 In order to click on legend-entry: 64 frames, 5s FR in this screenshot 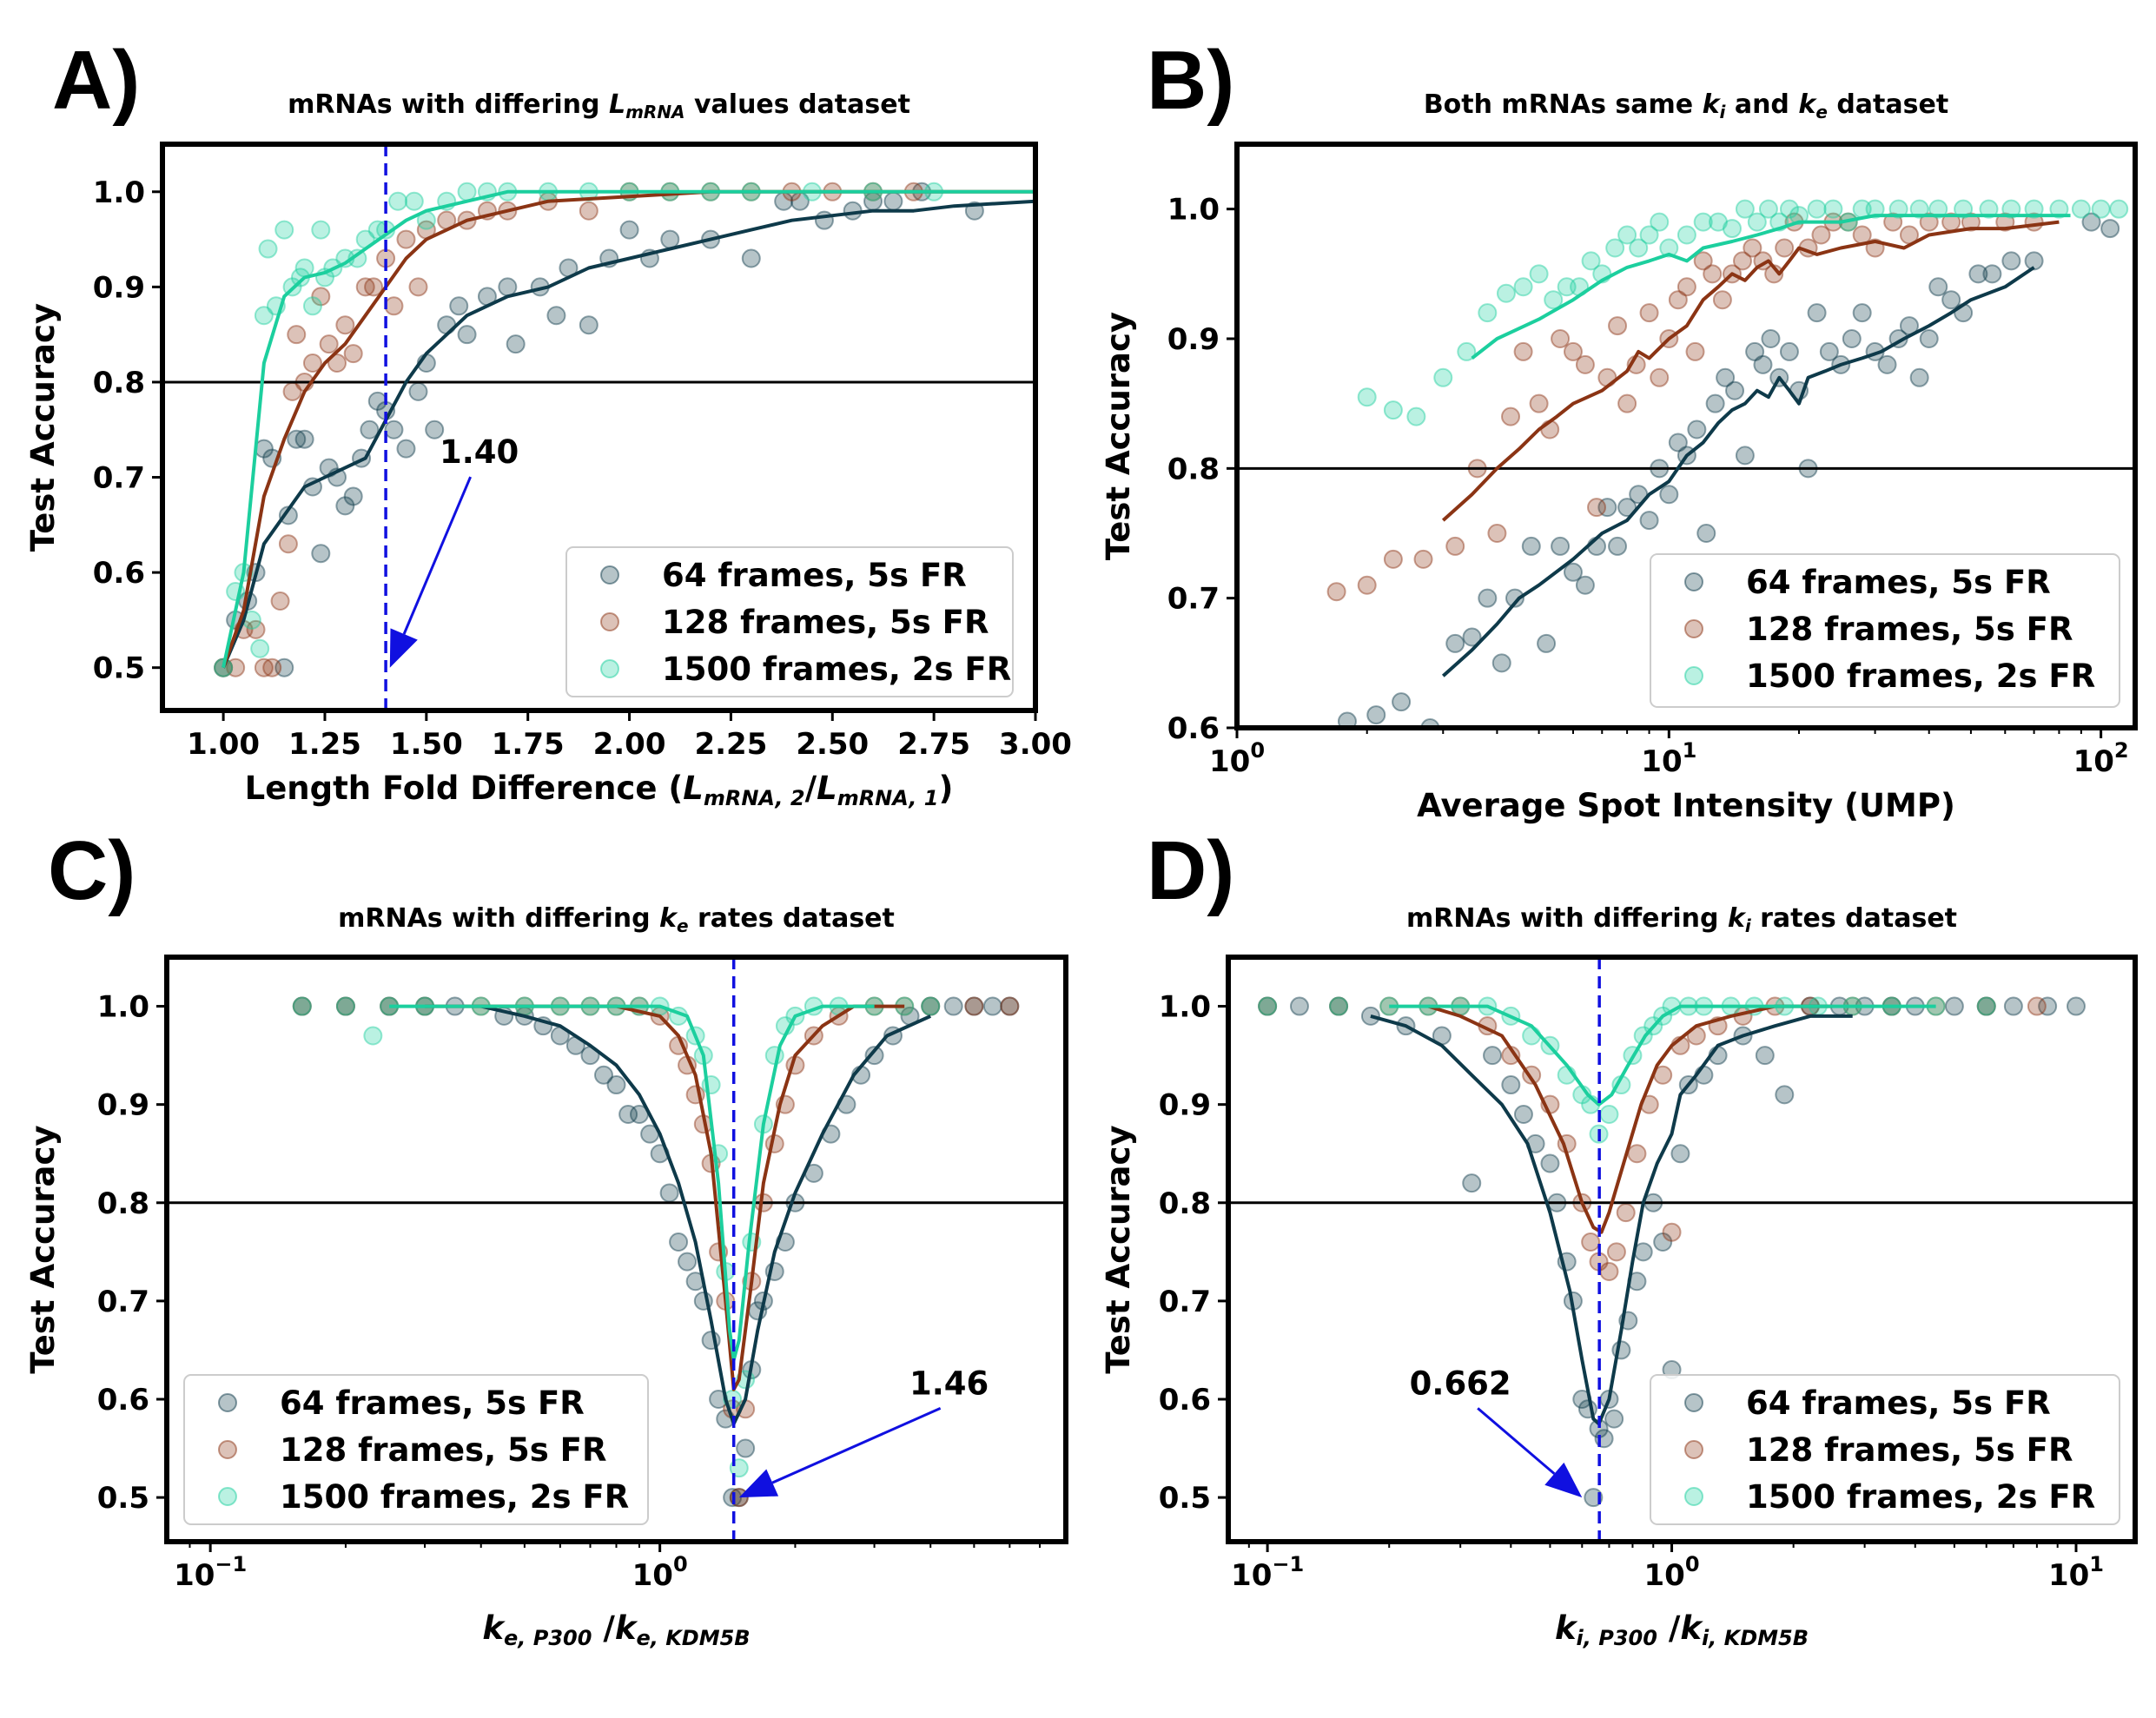, I will do `click(1898, 1403)`.